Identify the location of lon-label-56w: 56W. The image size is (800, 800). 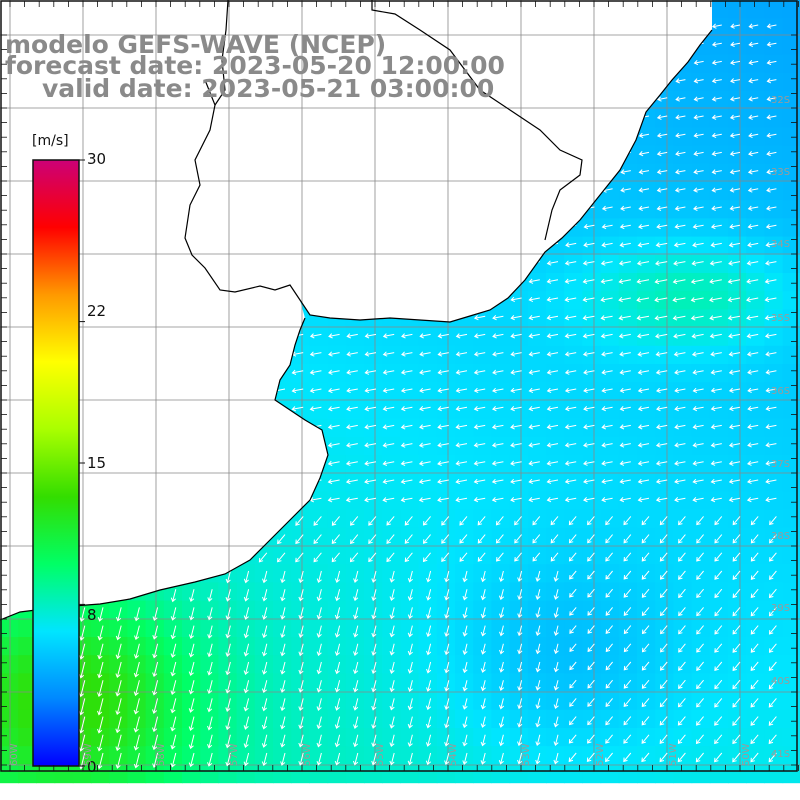
(307, 754).